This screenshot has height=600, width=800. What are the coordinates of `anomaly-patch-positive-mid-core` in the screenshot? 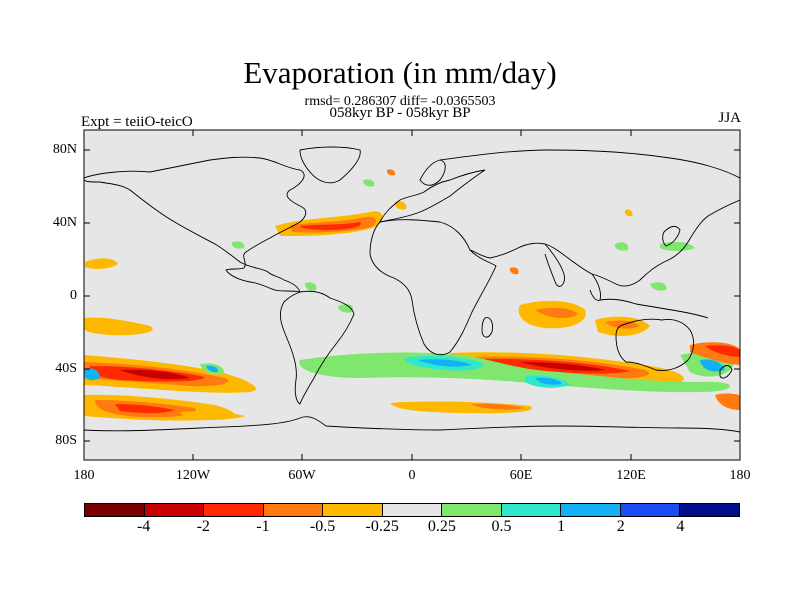 It's located at (212, 369).